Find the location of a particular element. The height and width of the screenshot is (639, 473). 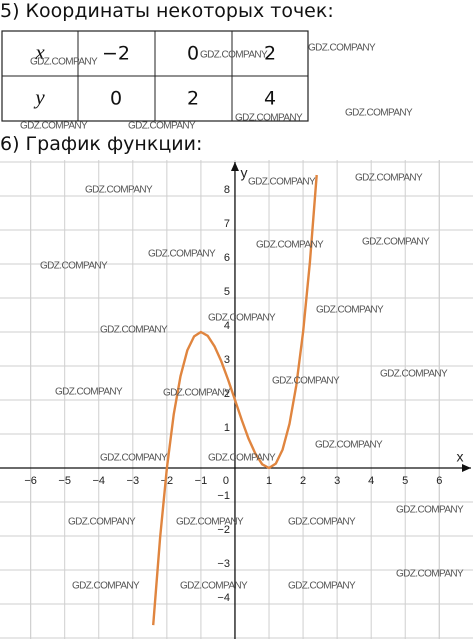

x-tick-label: −6 is located at coordinates (30, 481).